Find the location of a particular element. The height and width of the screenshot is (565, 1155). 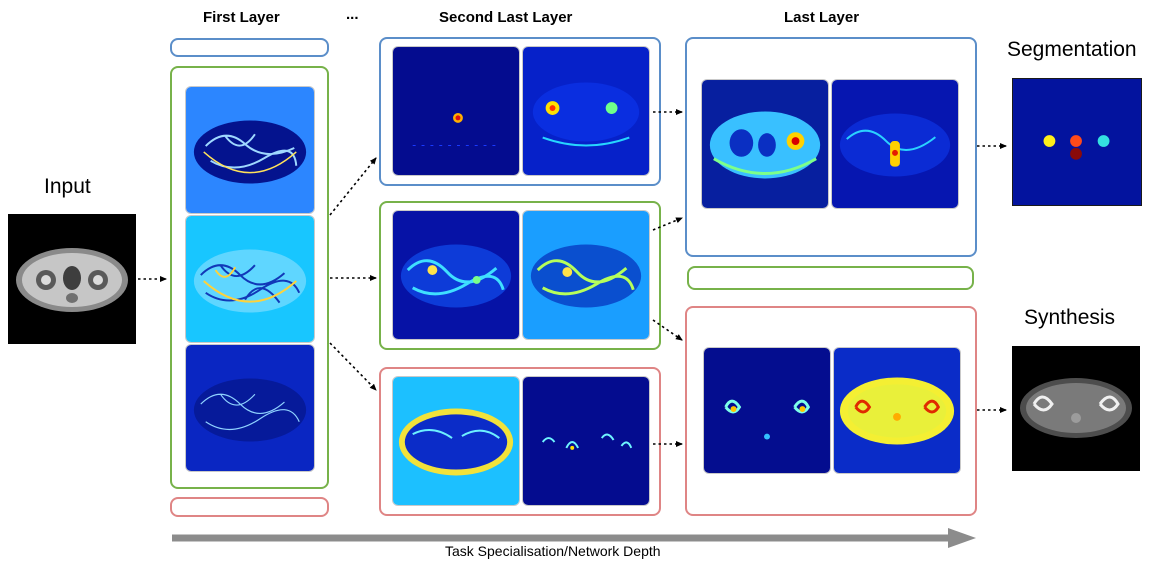

first-to-syn-branch-arrow is located at coordinates (353, 366).